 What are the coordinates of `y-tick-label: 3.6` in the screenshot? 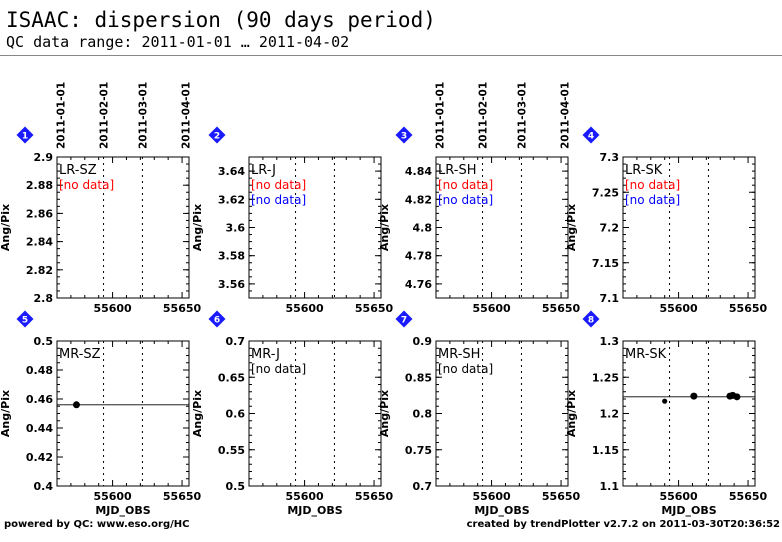 It's located at (236, 228).